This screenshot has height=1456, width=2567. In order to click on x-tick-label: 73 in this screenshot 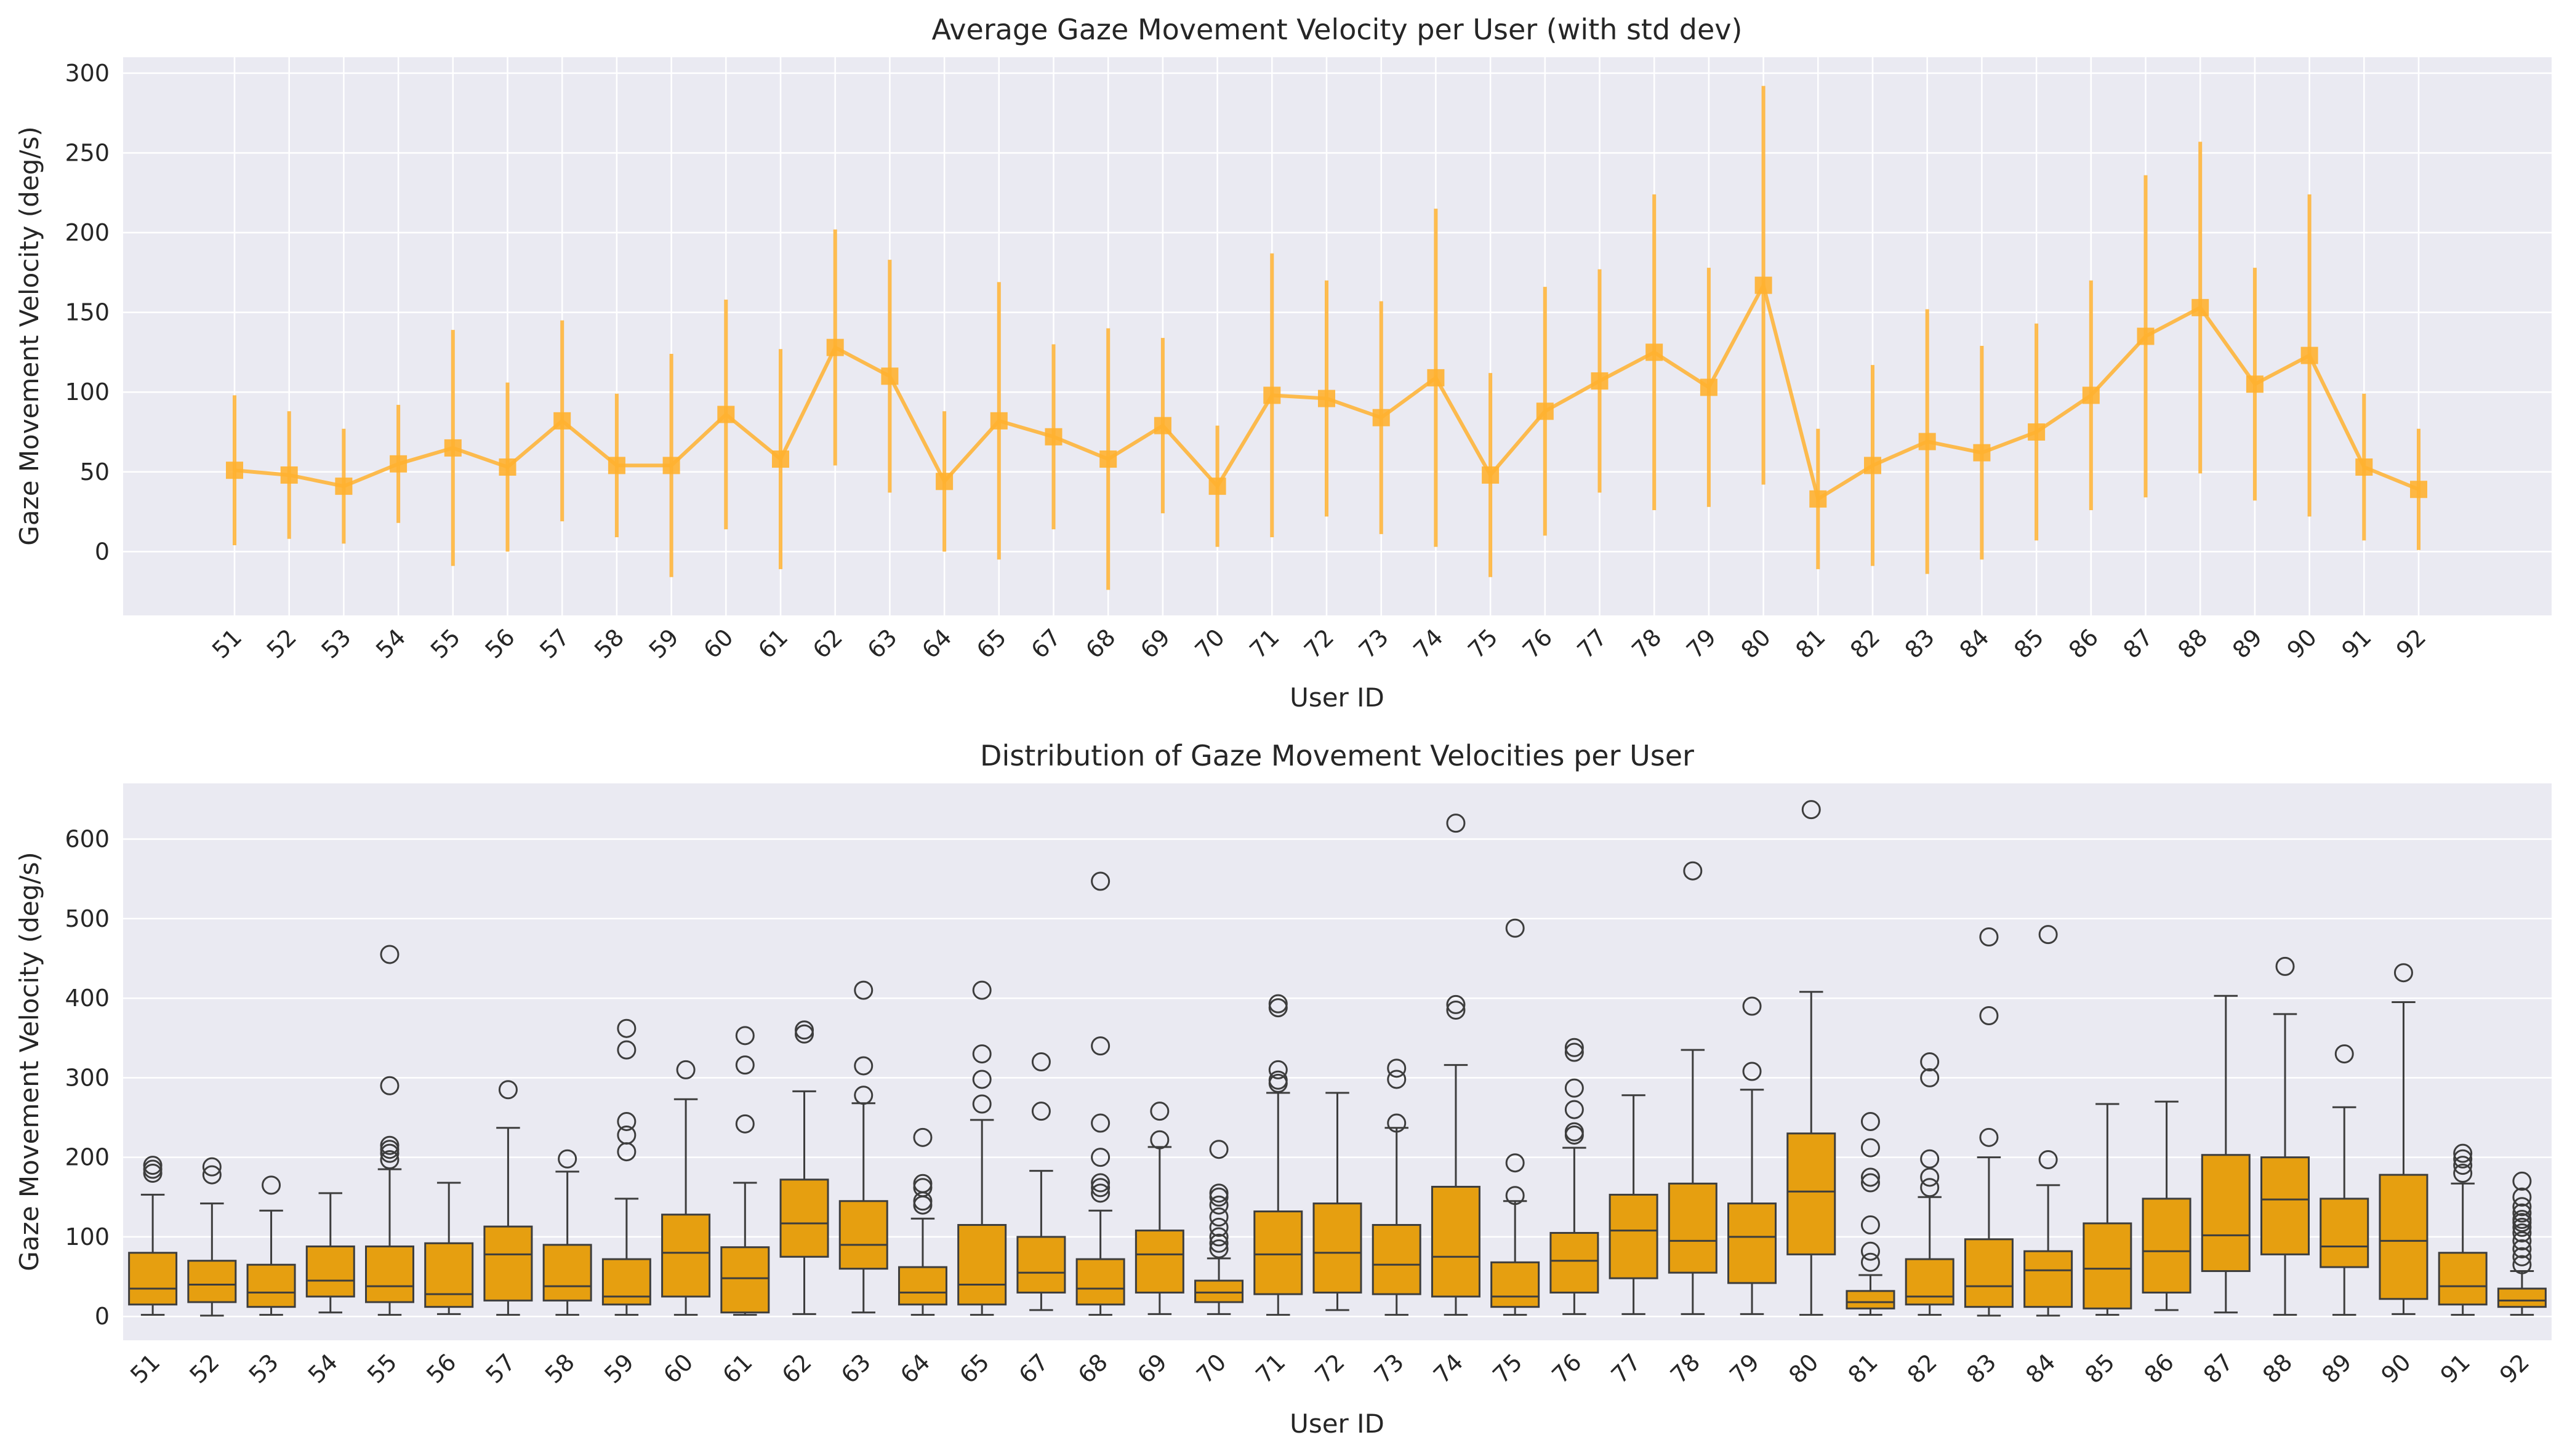, I will do `click(1389, 1368)`.